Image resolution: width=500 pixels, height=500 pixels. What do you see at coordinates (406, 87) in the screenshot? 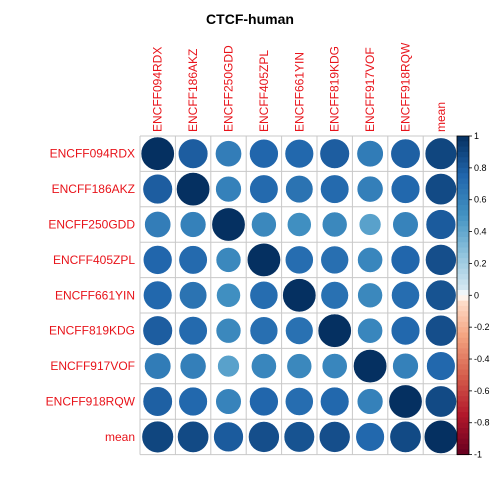
I see `column-label: ENCFF918RQW` at bounding box center [406, 87].